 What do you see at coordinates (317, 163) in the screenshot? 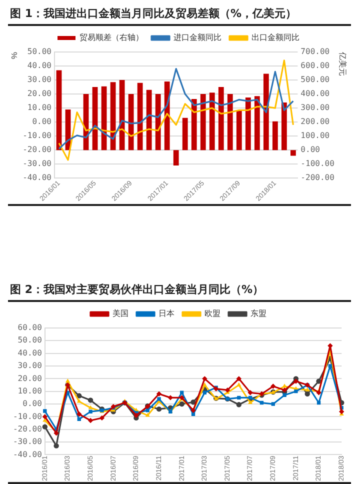
I see `y2-tick-label: -100.00` at bounding box center [317, 163].